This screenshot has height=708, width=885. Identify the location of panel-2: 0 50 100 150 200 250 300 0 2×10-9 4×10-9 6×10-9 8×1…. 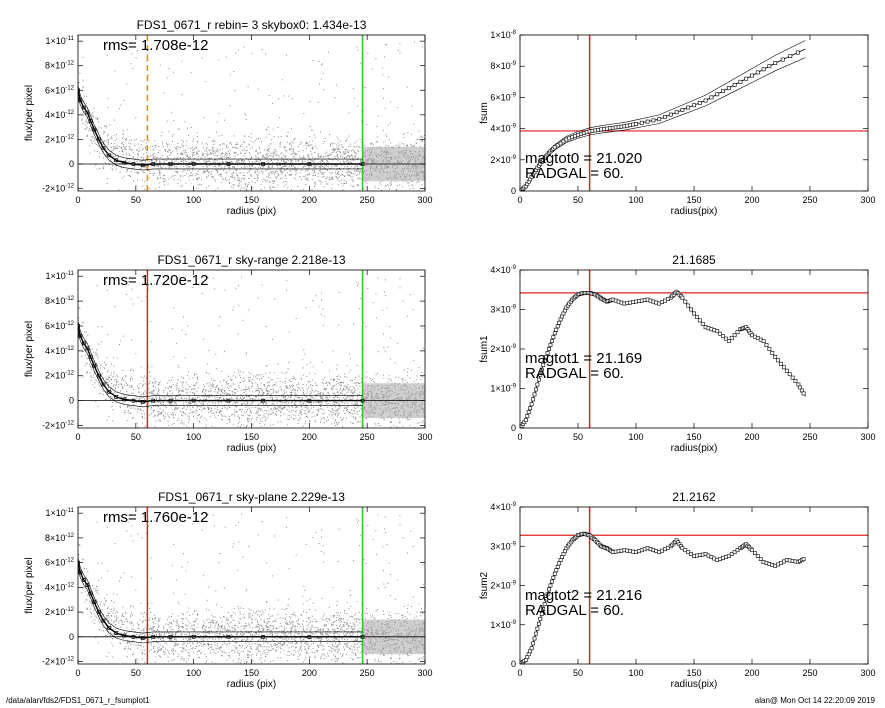
(677, 123).